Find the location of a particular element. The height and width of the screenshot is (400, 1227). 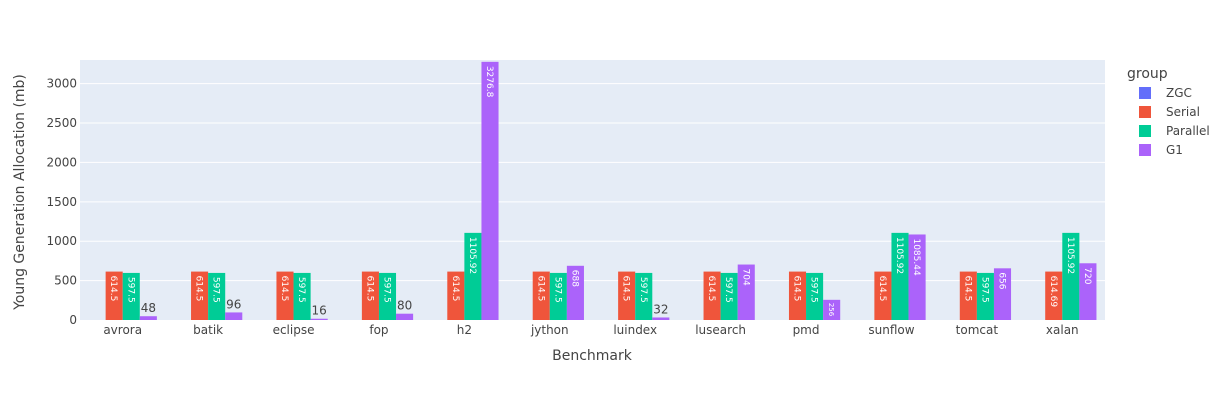

bar-label: 32 is located at coordinates (660, 309).